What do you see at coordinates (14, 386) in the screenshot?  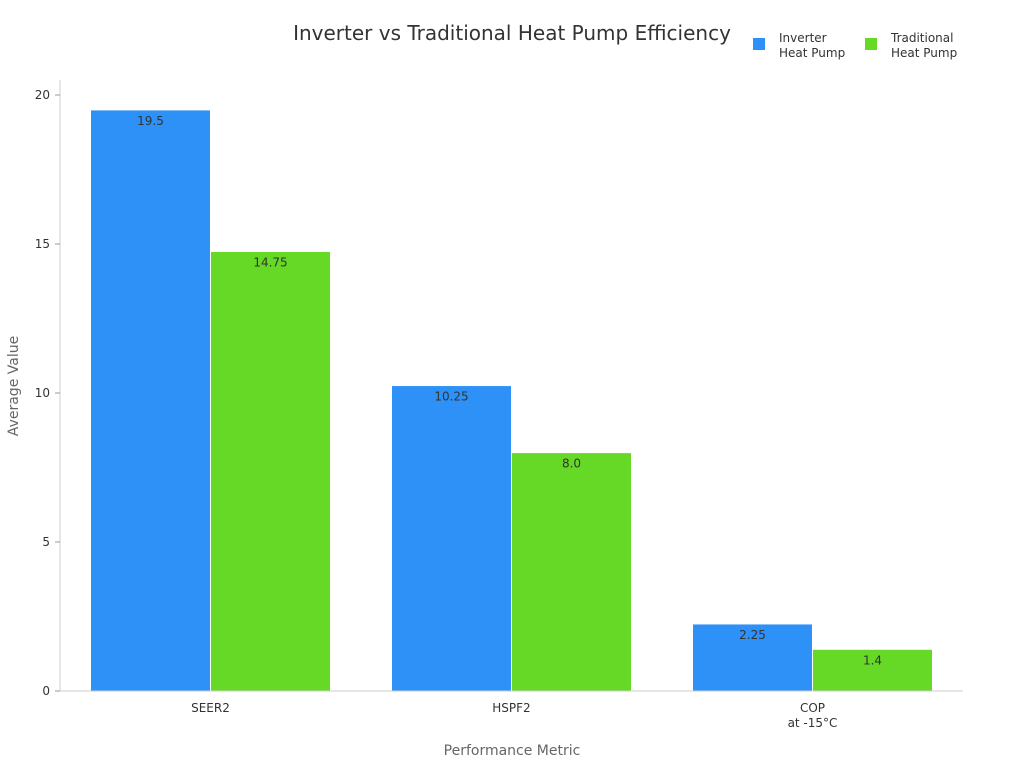 I see `y-axis-label: Average Value` at bounding box center [14, 386].